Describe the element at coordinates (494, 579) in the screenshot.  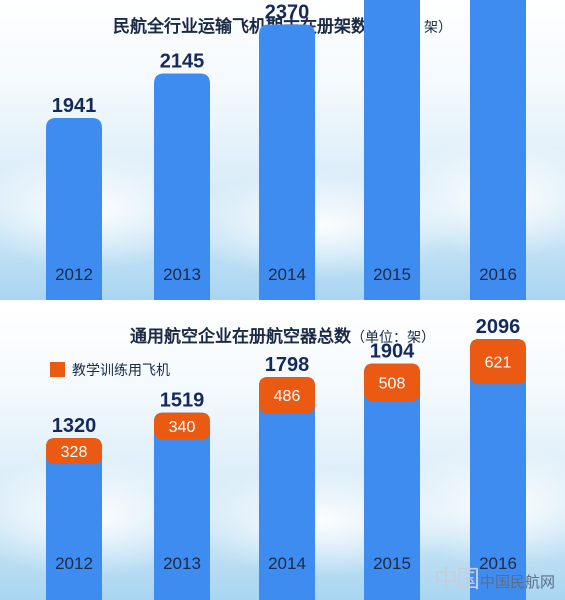
I see `watermark: 中国 中国民航网` at that location.